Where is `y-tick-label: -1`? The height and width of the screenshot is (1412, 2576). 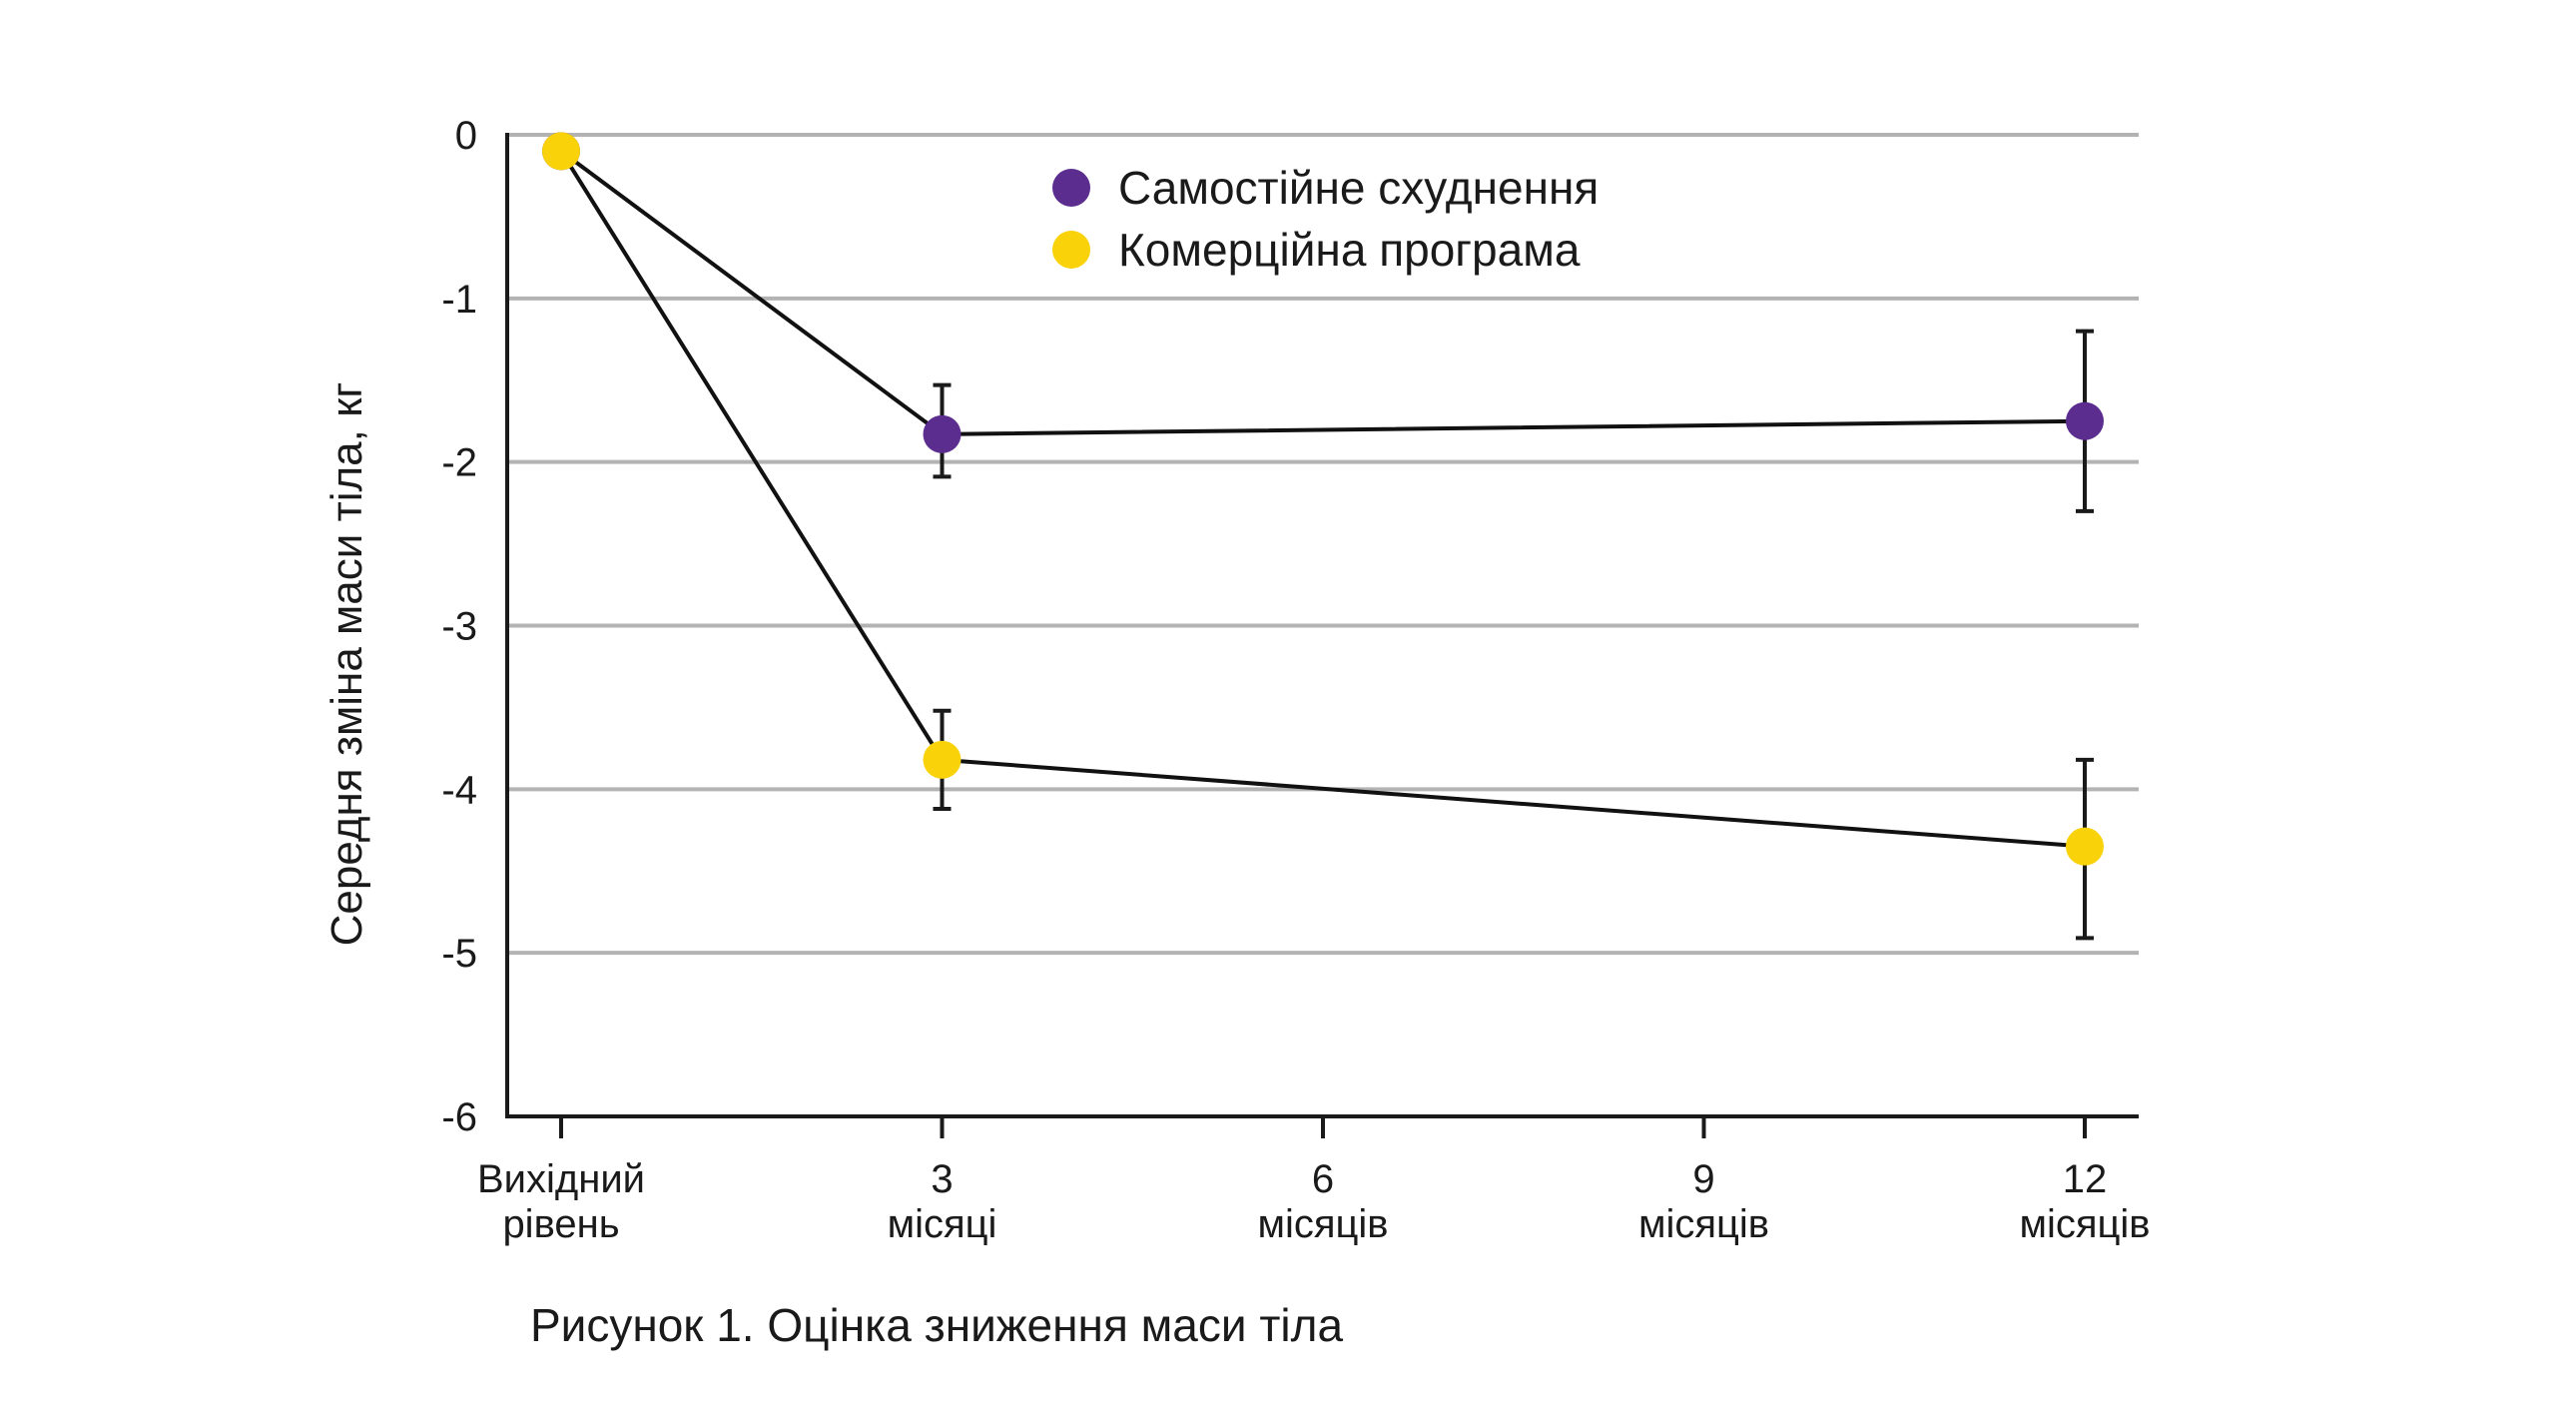 y-tick-label: -1 is located at coordinates (459, 300).